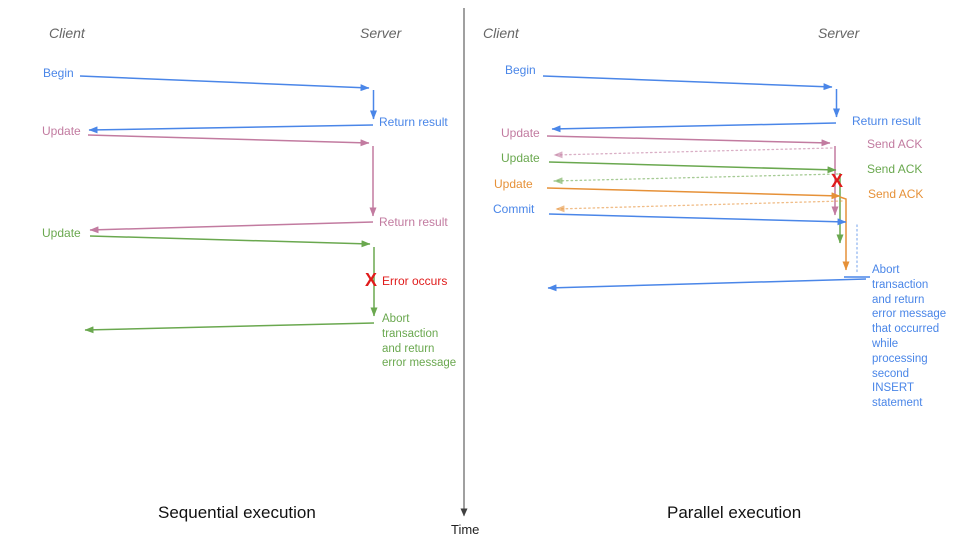  What do you see at coordinates (692, 167) in the screenshot?
I see `right-update2-request-arrow` at bounding box center [692, 167].